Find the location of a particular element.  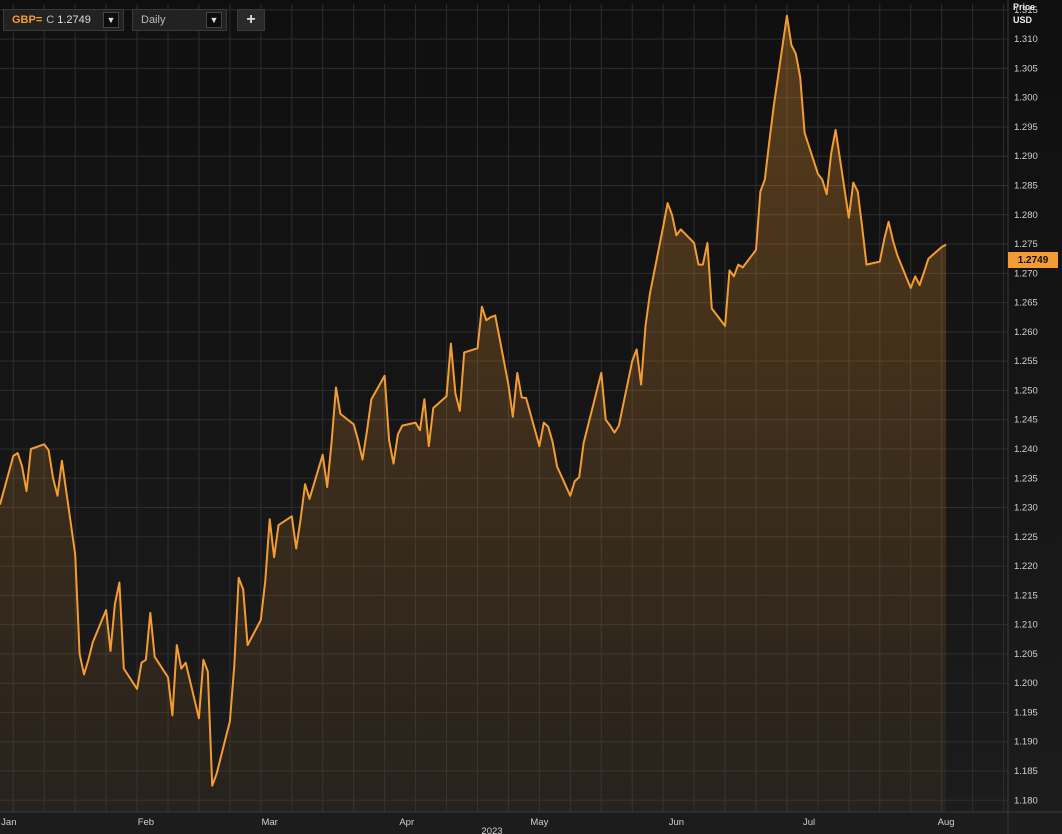

y-tick-label: 1.215 is located at coordinates (1026, 595).